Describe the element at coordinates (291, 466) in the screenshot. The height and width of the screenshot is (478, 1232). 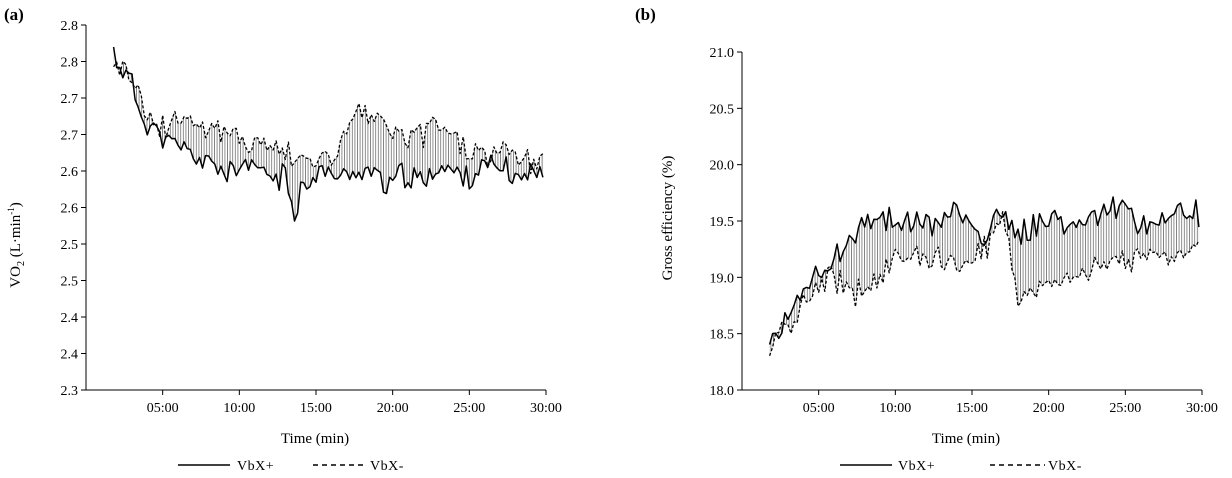
I see `panel-a-legend: VbX+ VbX-` at that location.